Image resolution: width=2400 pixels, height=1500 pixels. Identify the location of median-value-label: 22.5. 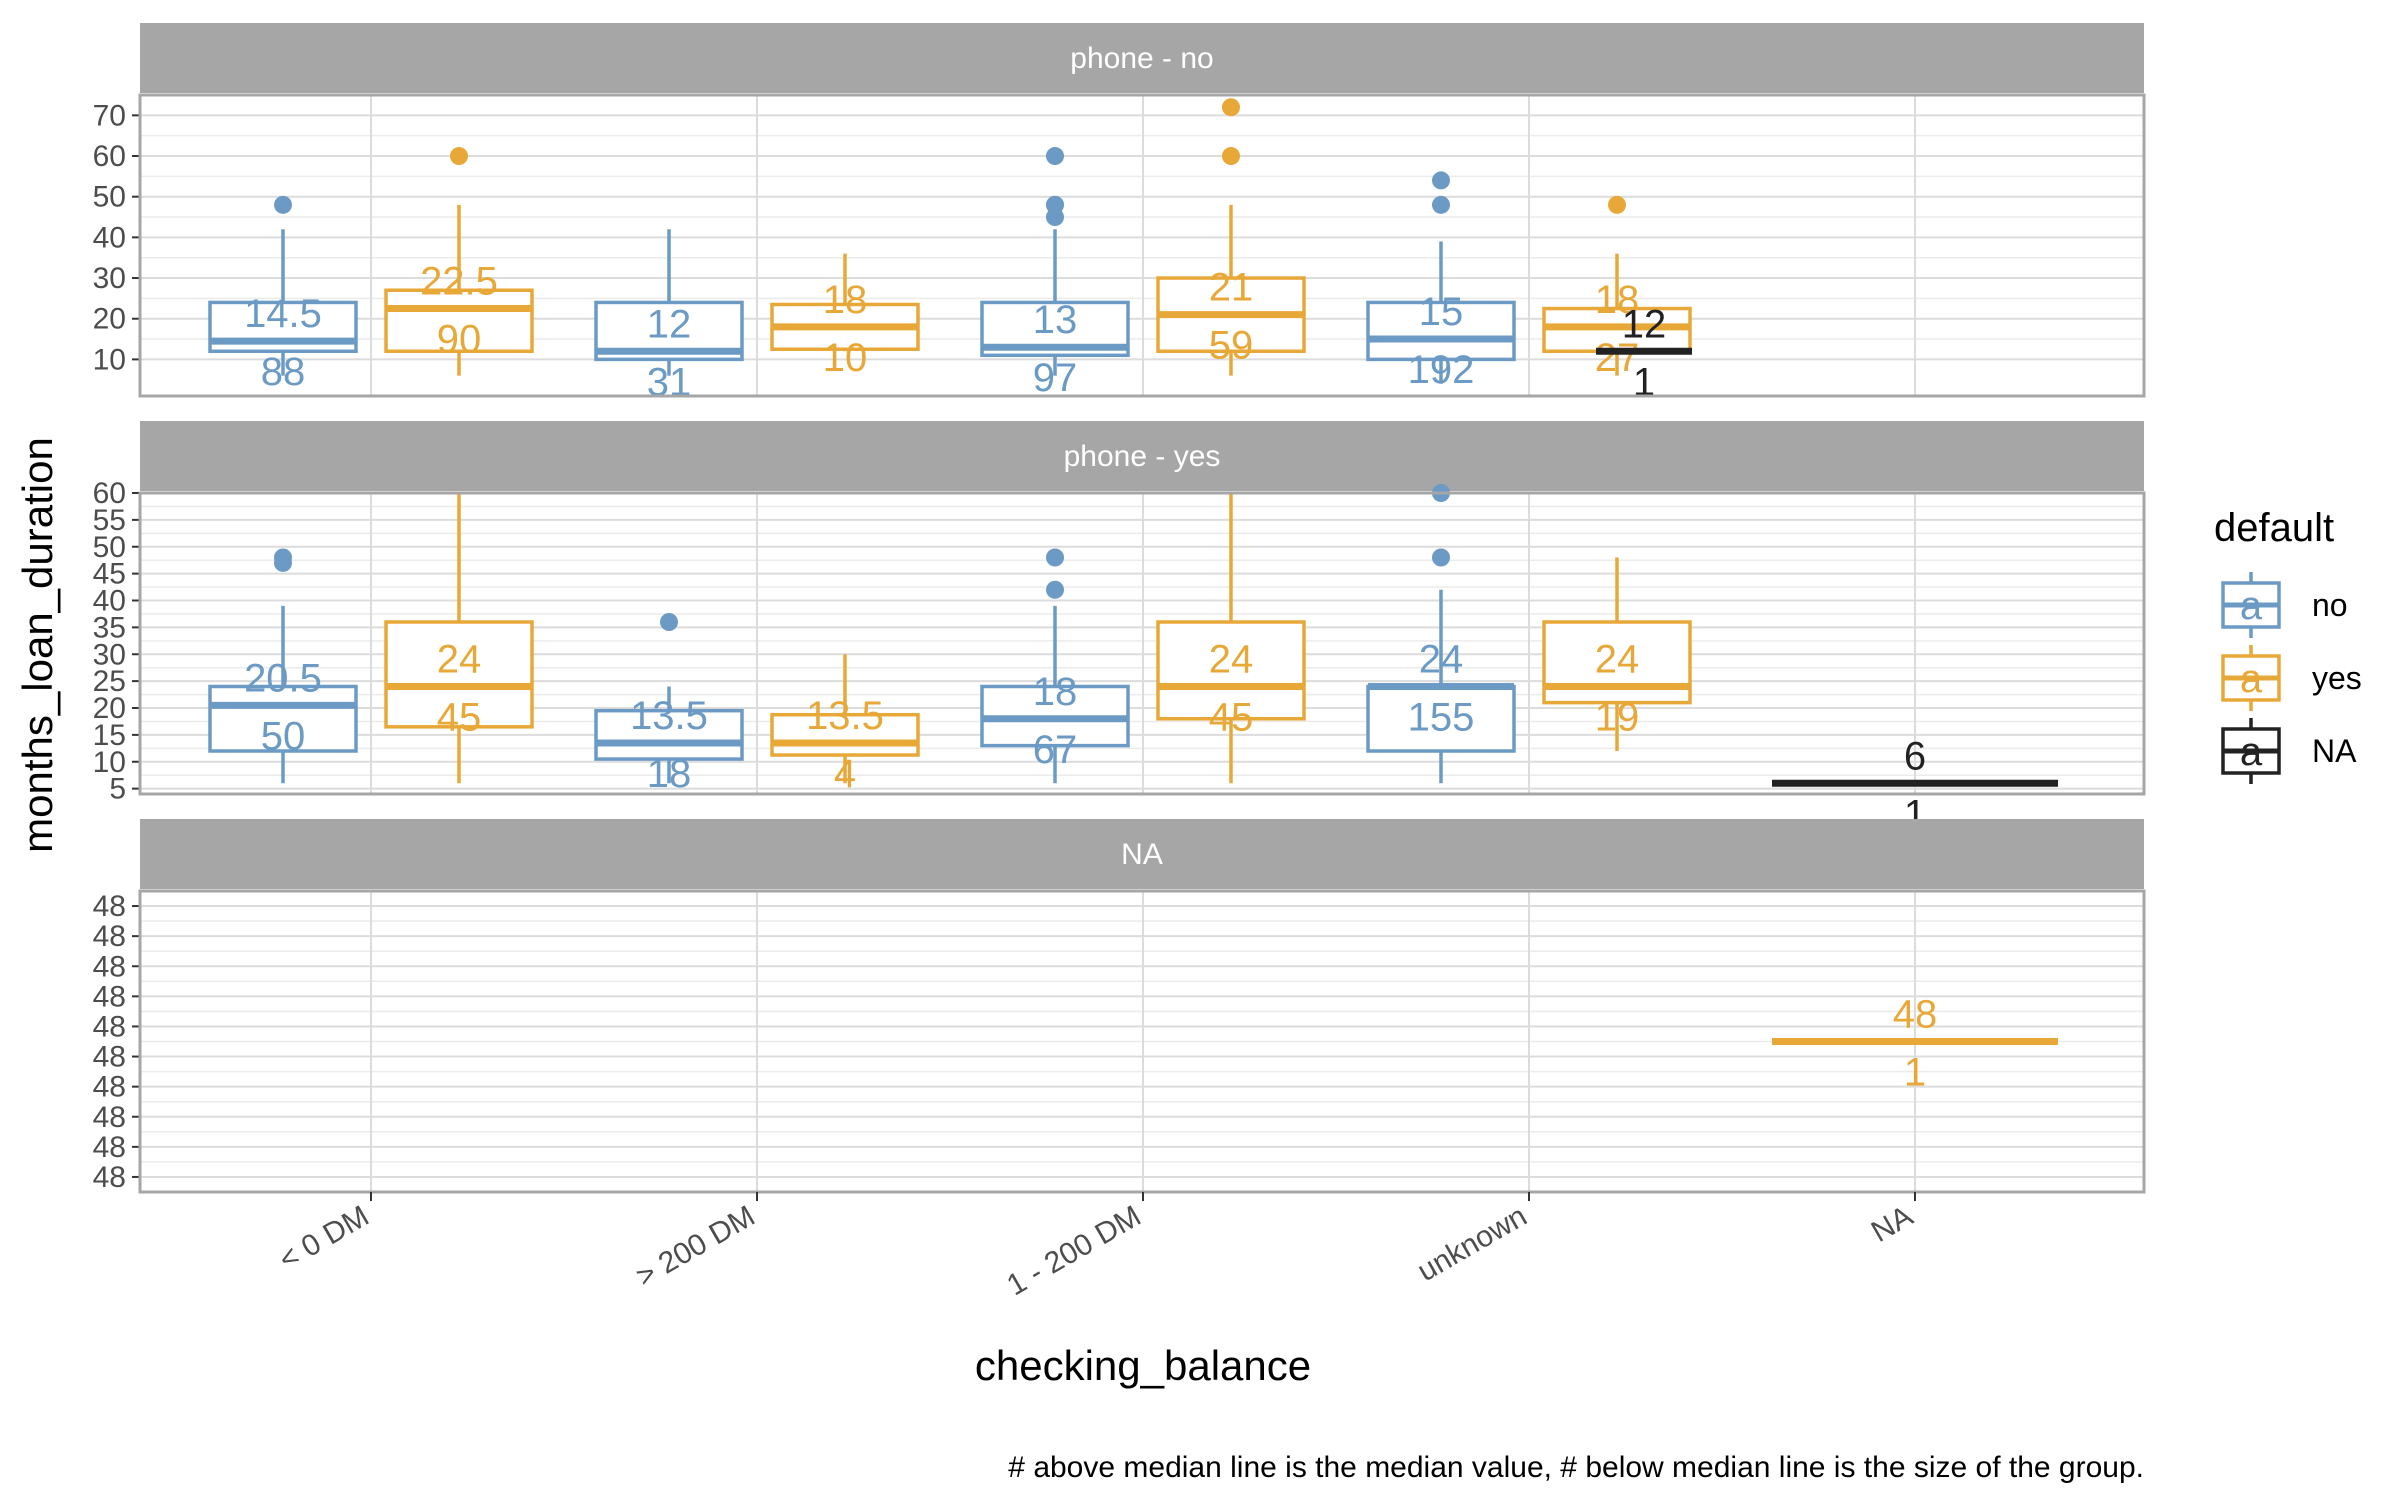
(459, 282).